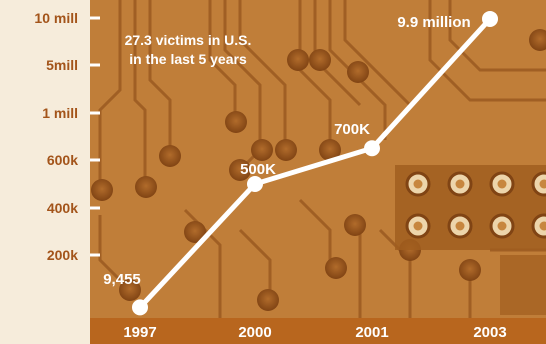 The width and height of the screenshot is (546, 344). What do you see at coordinates (352, 129) in the screenshot?
I see `data-label: 700K` at bounding box center [352, 129].